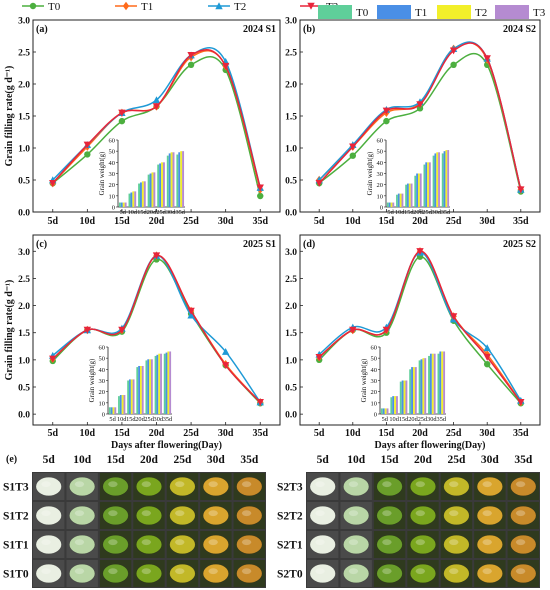 This screenshot has height=590, width=550. I want to click on point-T2-25d, so click(191, 315).